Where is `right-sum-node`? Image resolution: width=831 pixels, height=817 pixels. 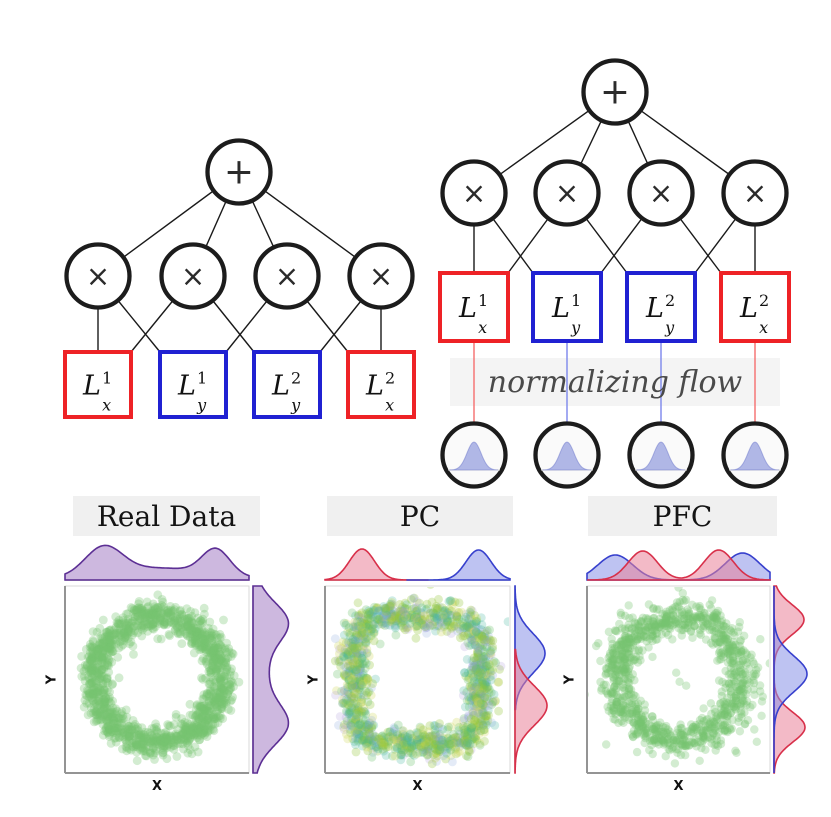 right-sum-node is located at coordinates (615, 92).